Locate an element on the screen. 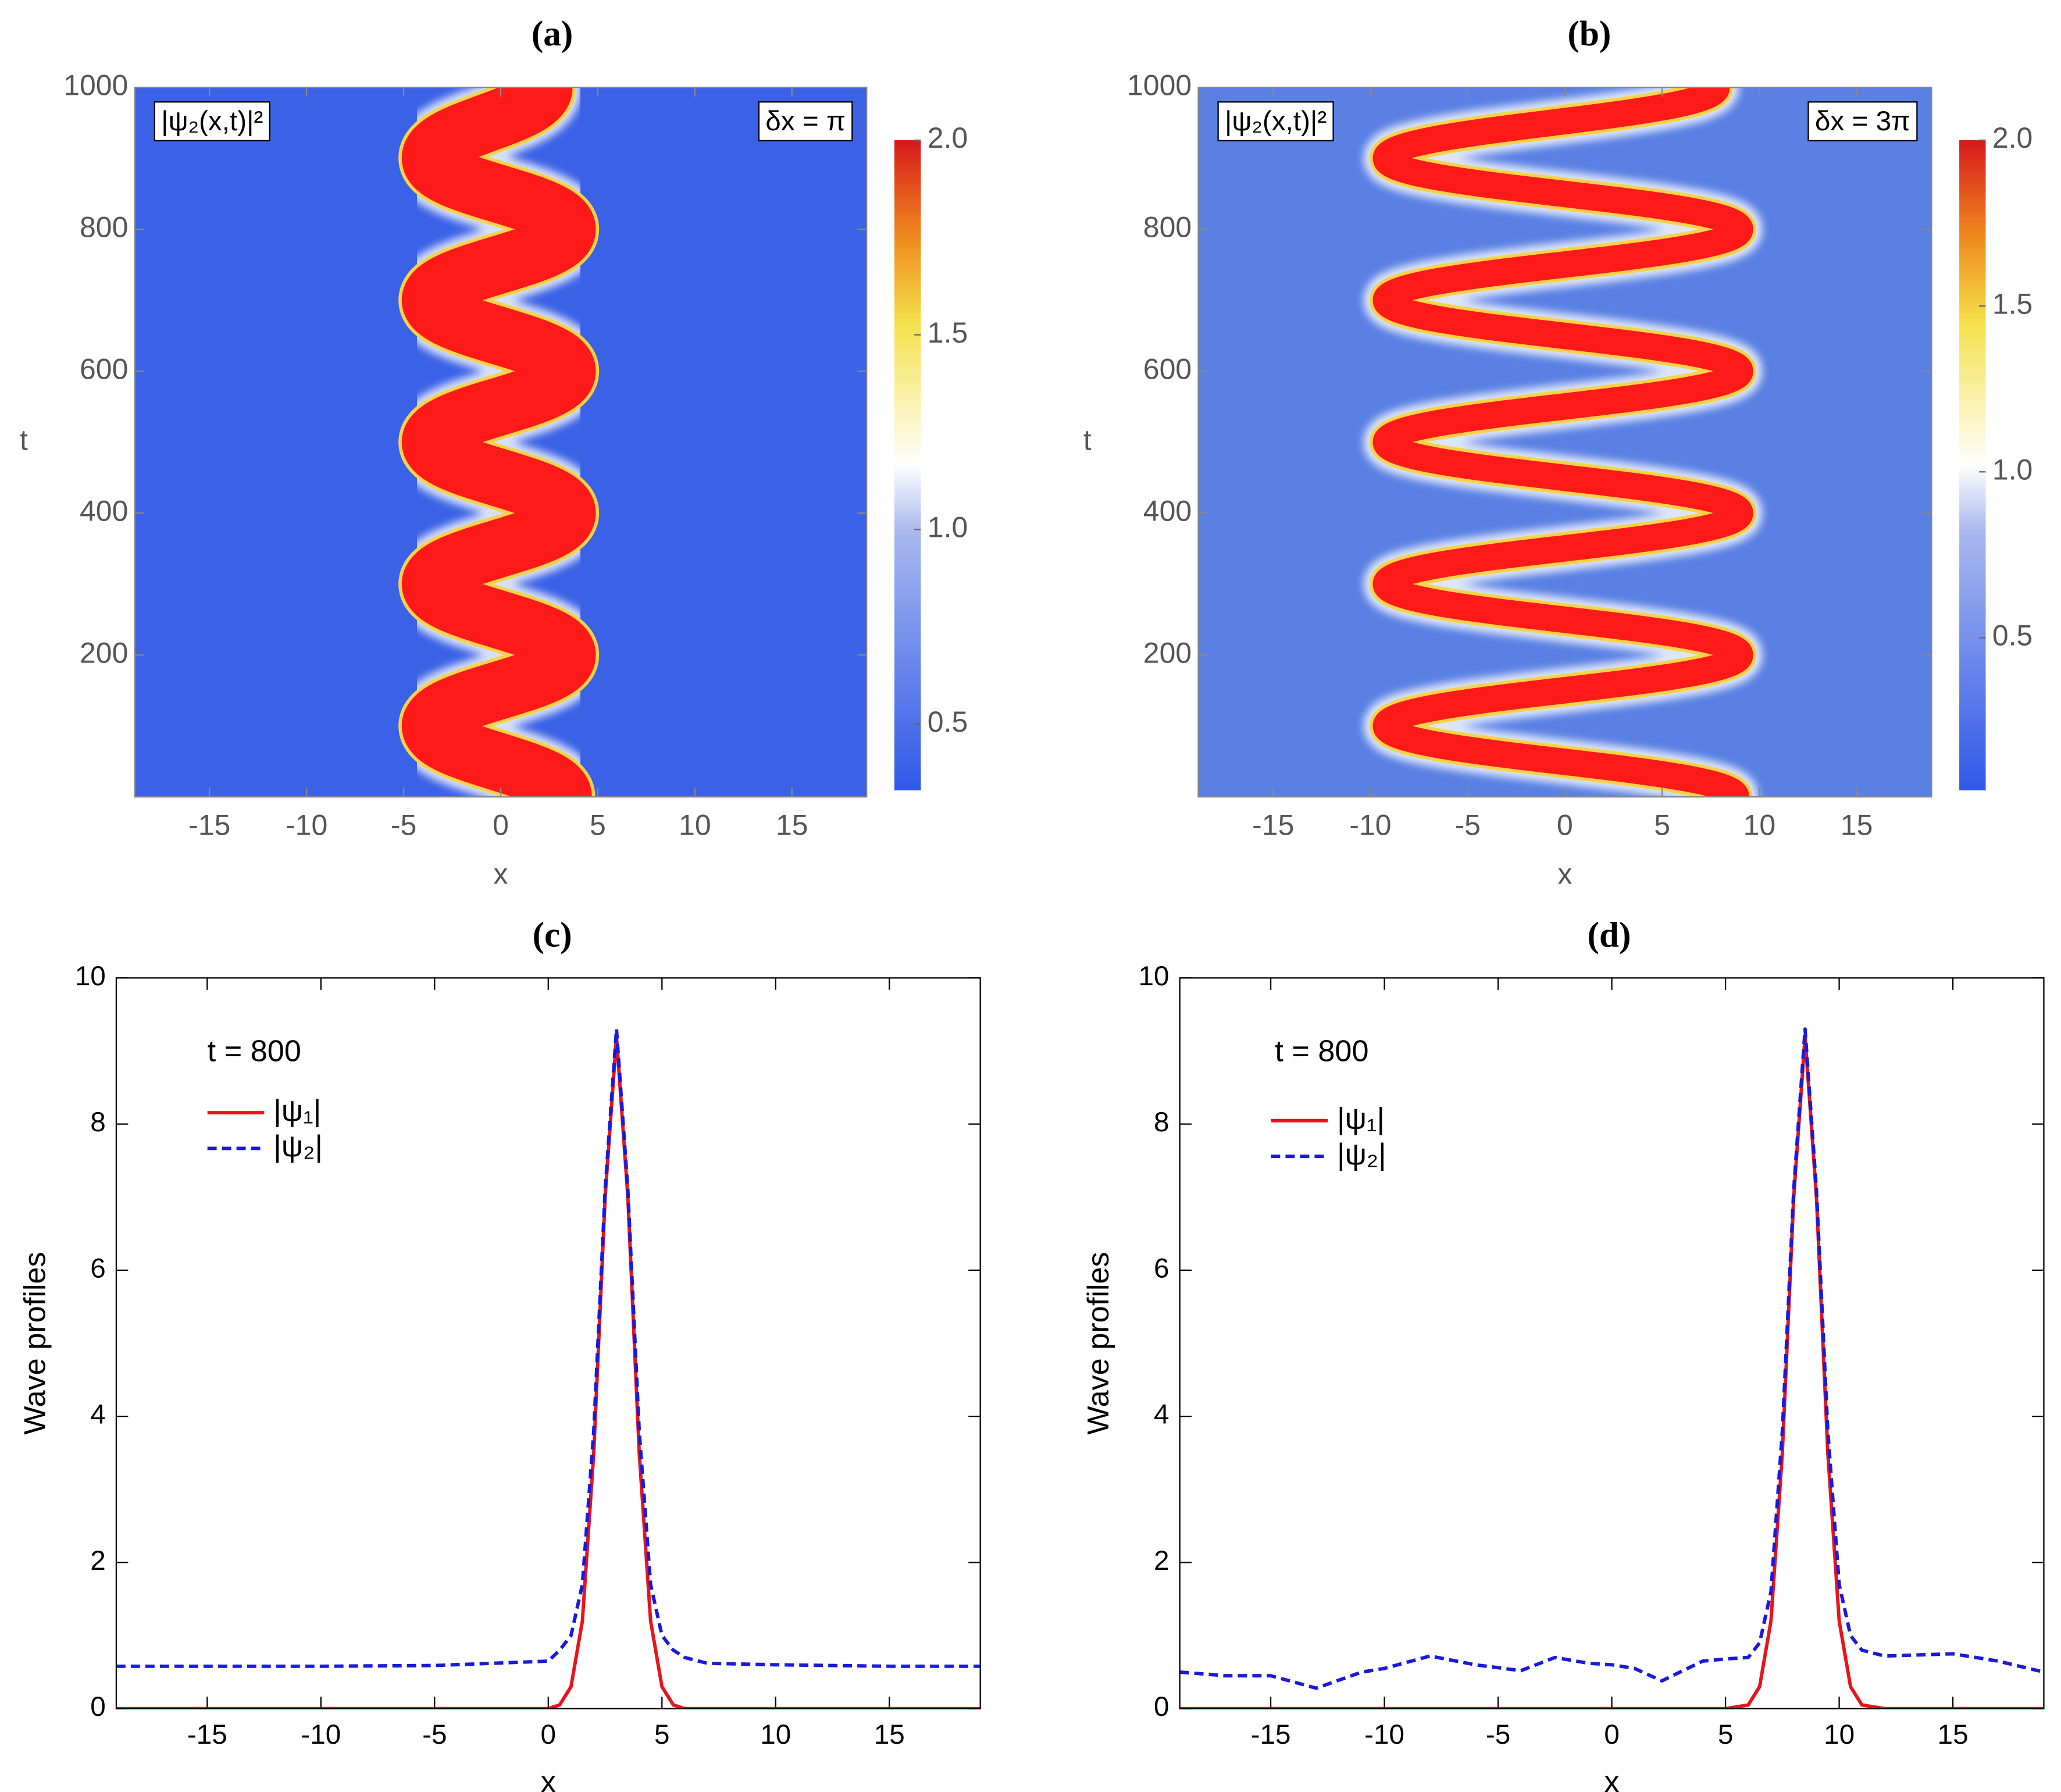 Image resolution: width=2061 pixels, height=1792 pixels. panel-title: (b) is located at coordinates (1589, 34).